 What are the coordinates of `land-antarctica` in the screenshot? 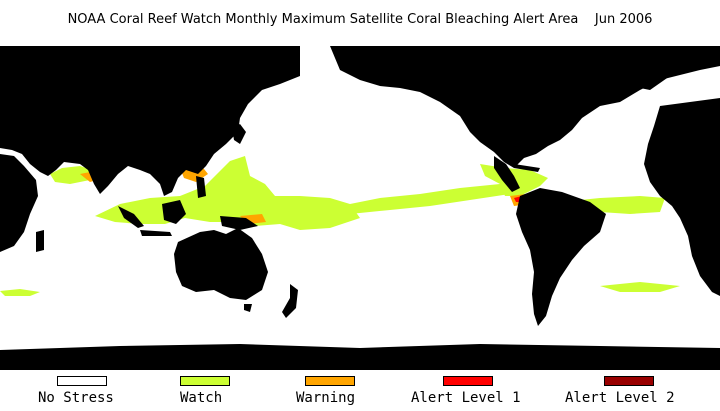 It's located at (360, 357).